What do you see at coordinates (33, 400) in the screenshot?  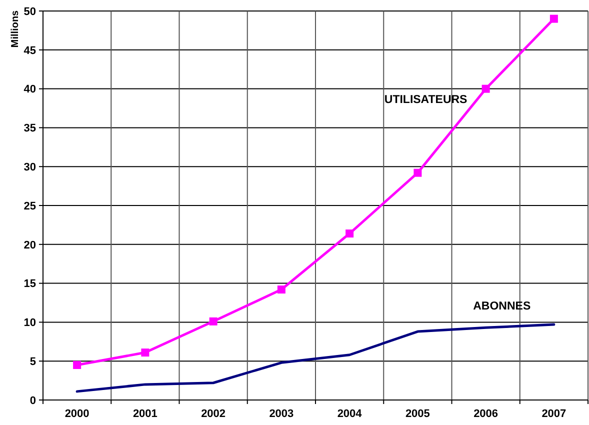 I see `y-tick-label: 0` at bounding box center [33, 400].